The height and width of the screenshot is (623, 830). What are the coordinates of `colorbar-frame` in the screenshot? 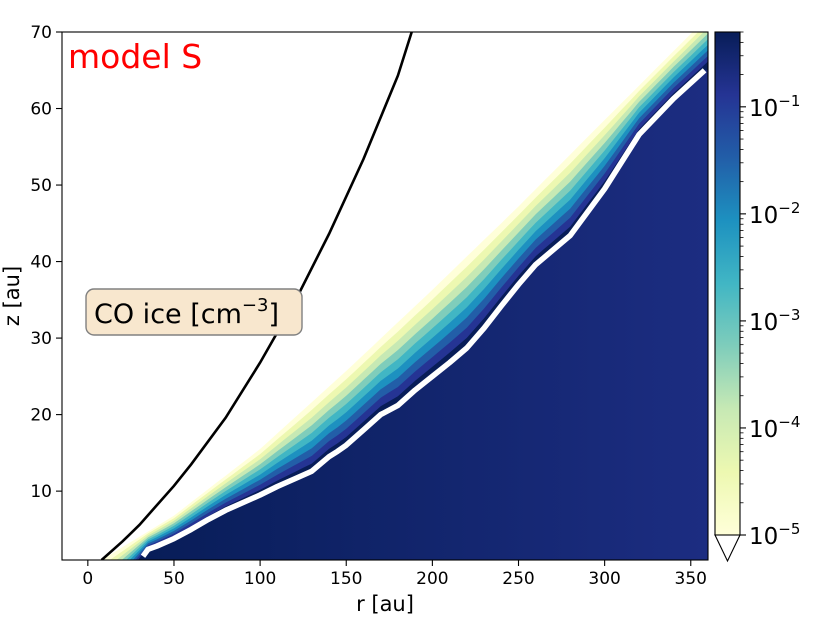 It's located at (727, 283).